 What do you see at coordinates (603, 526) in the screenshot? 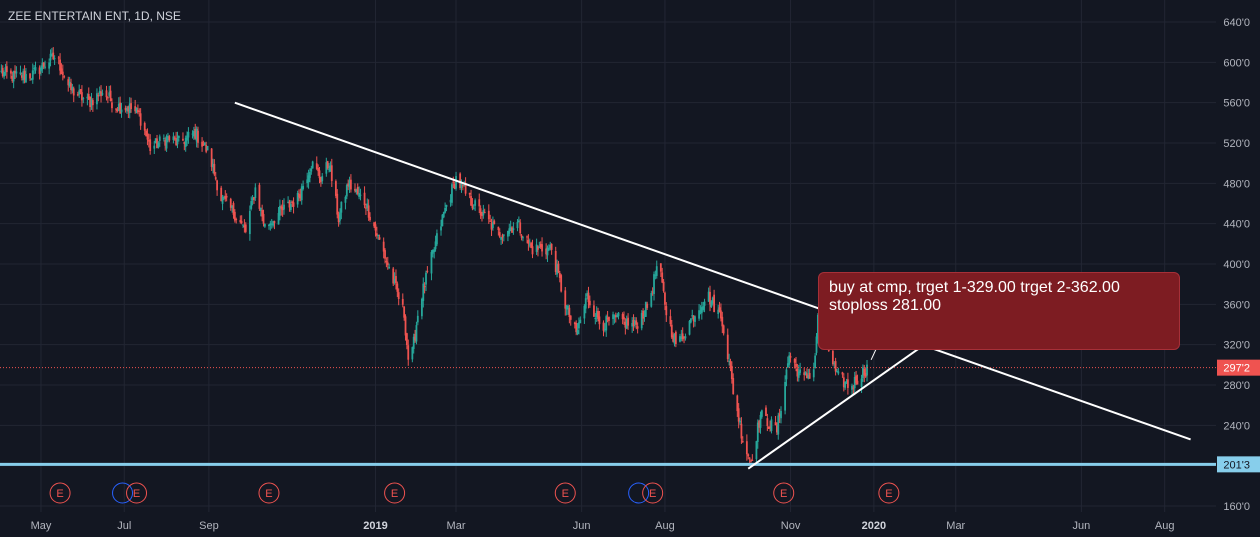
I see `time-axis: May Jul Sep 2019 Mar Jun Aug Nov 2020 Mar Jun Aug` at bounding box center [603, 526].